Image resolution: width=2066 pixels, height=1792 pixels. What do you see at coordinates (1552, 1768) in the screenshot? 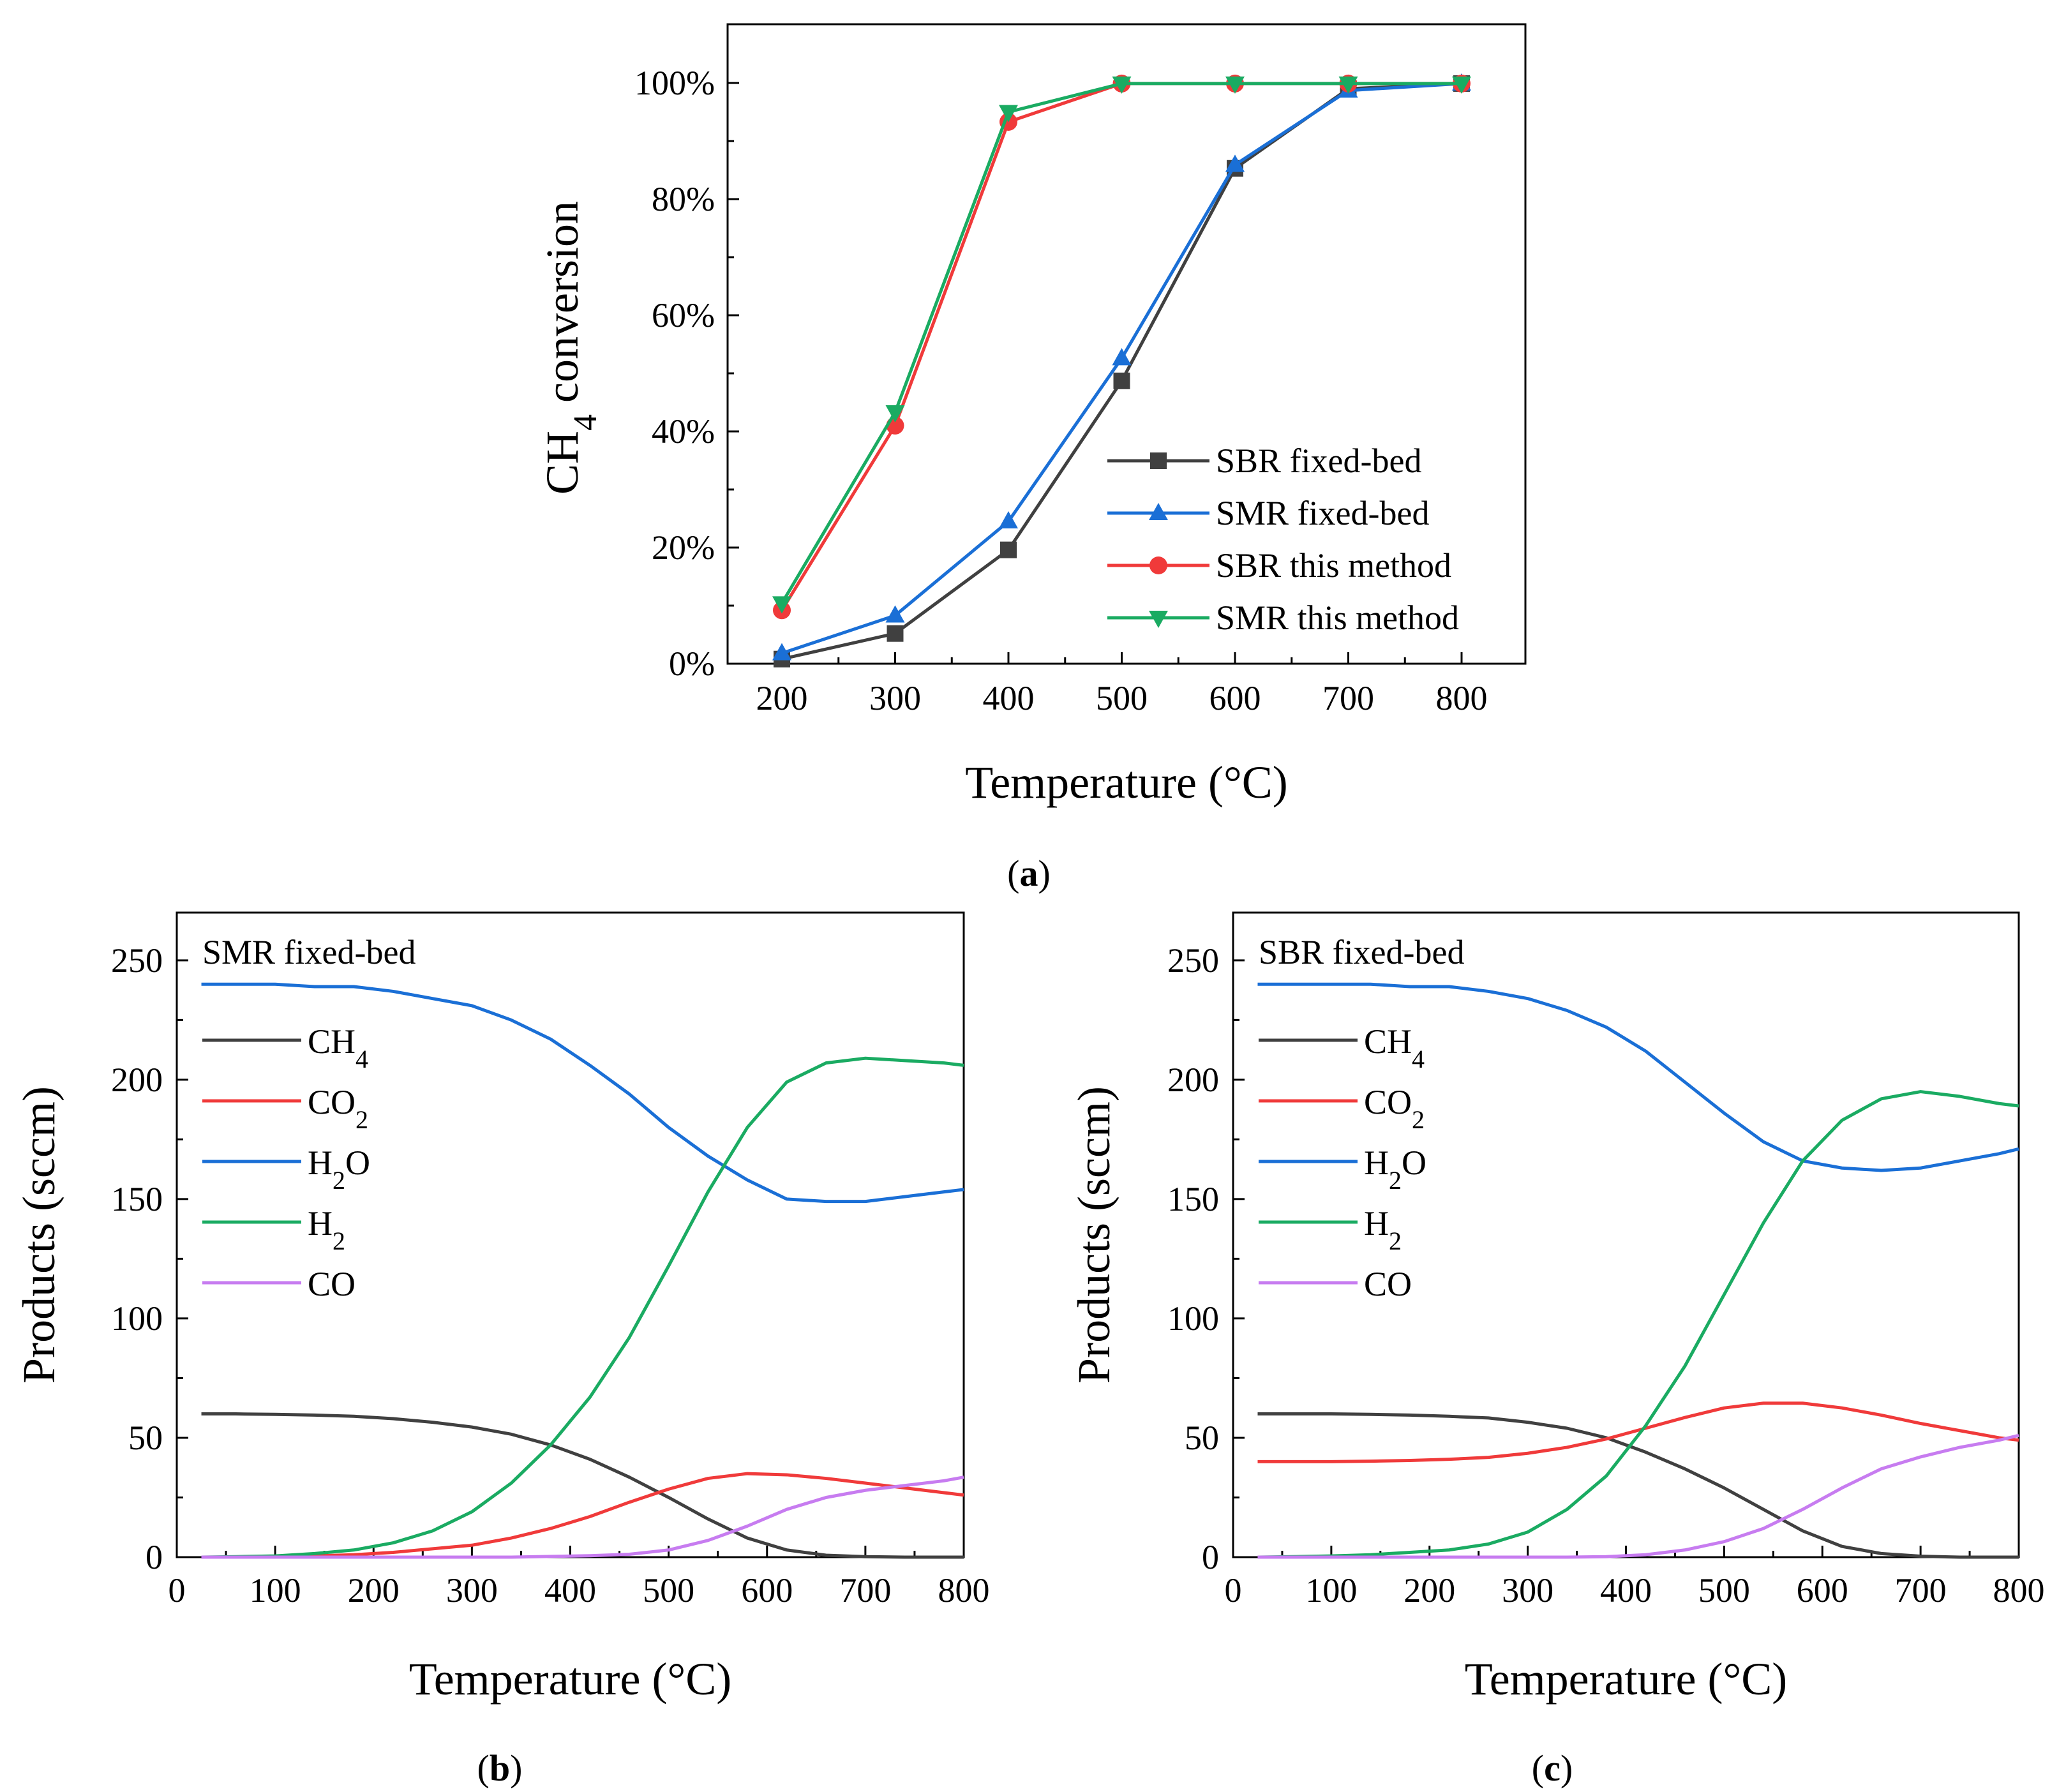
I see `caption: (c)` at bounding box center [1552, 1768].